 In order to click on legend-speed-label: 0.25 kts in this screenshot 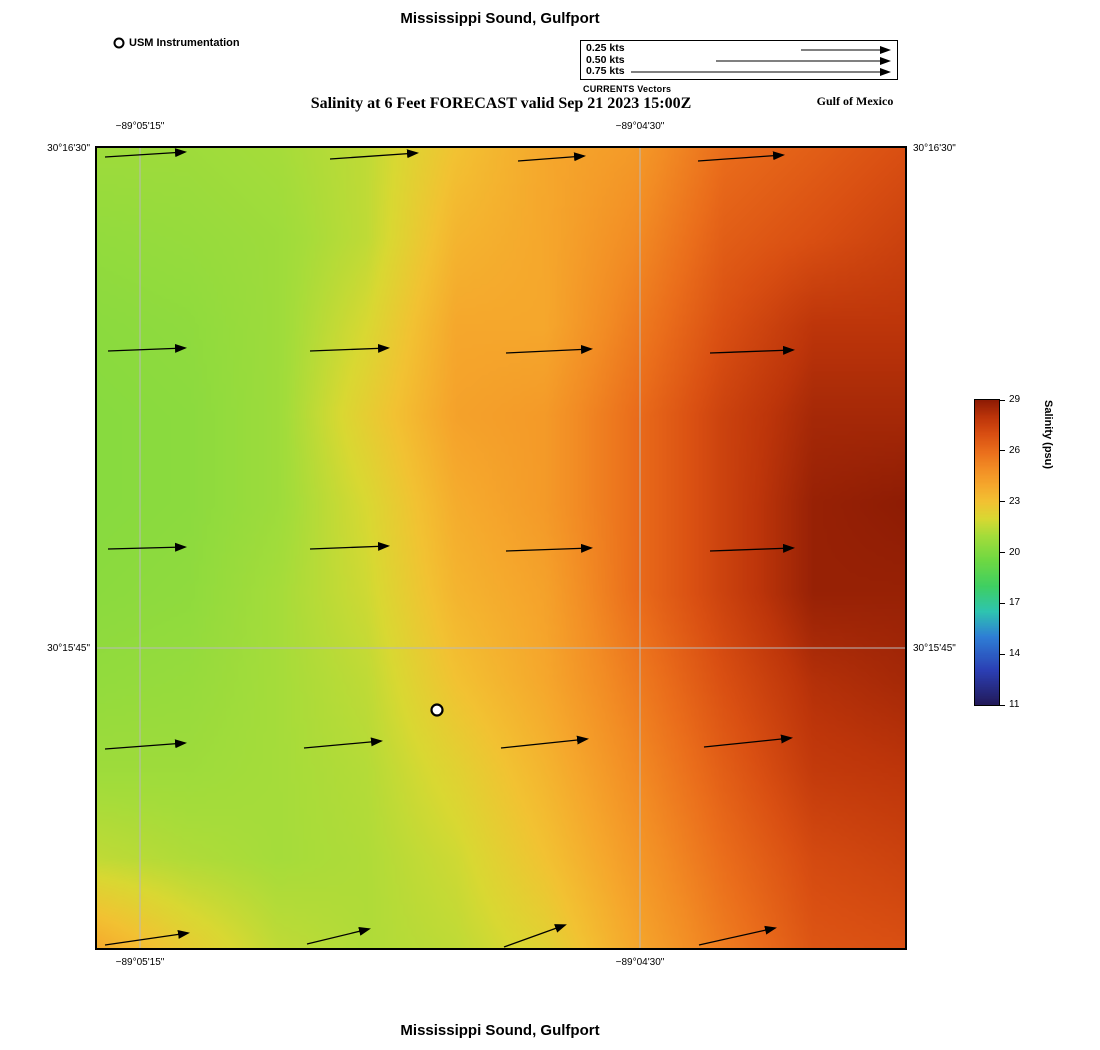, I will do `click(605, 48)`.